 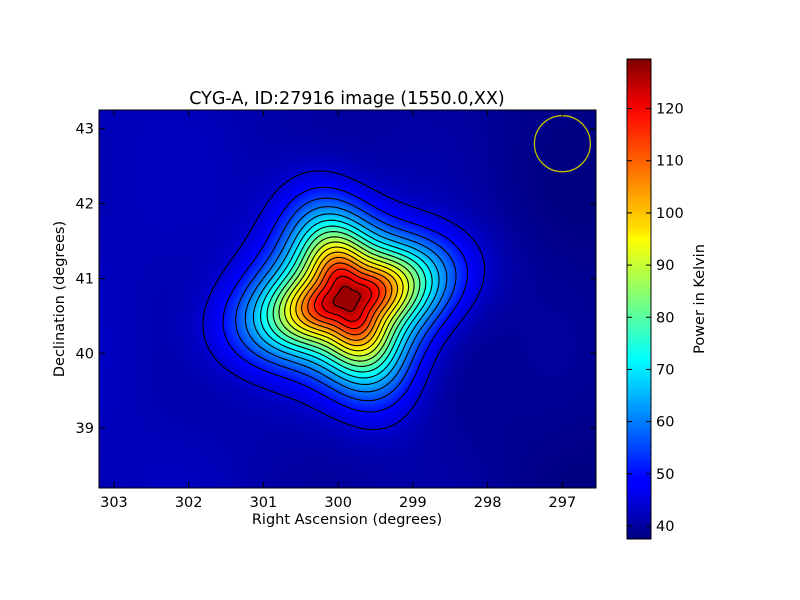 What do you see at coordinates (665, 527) in the screenshot?
I see `colorbar-tick-label: 40` at bounding box center [665, 527].